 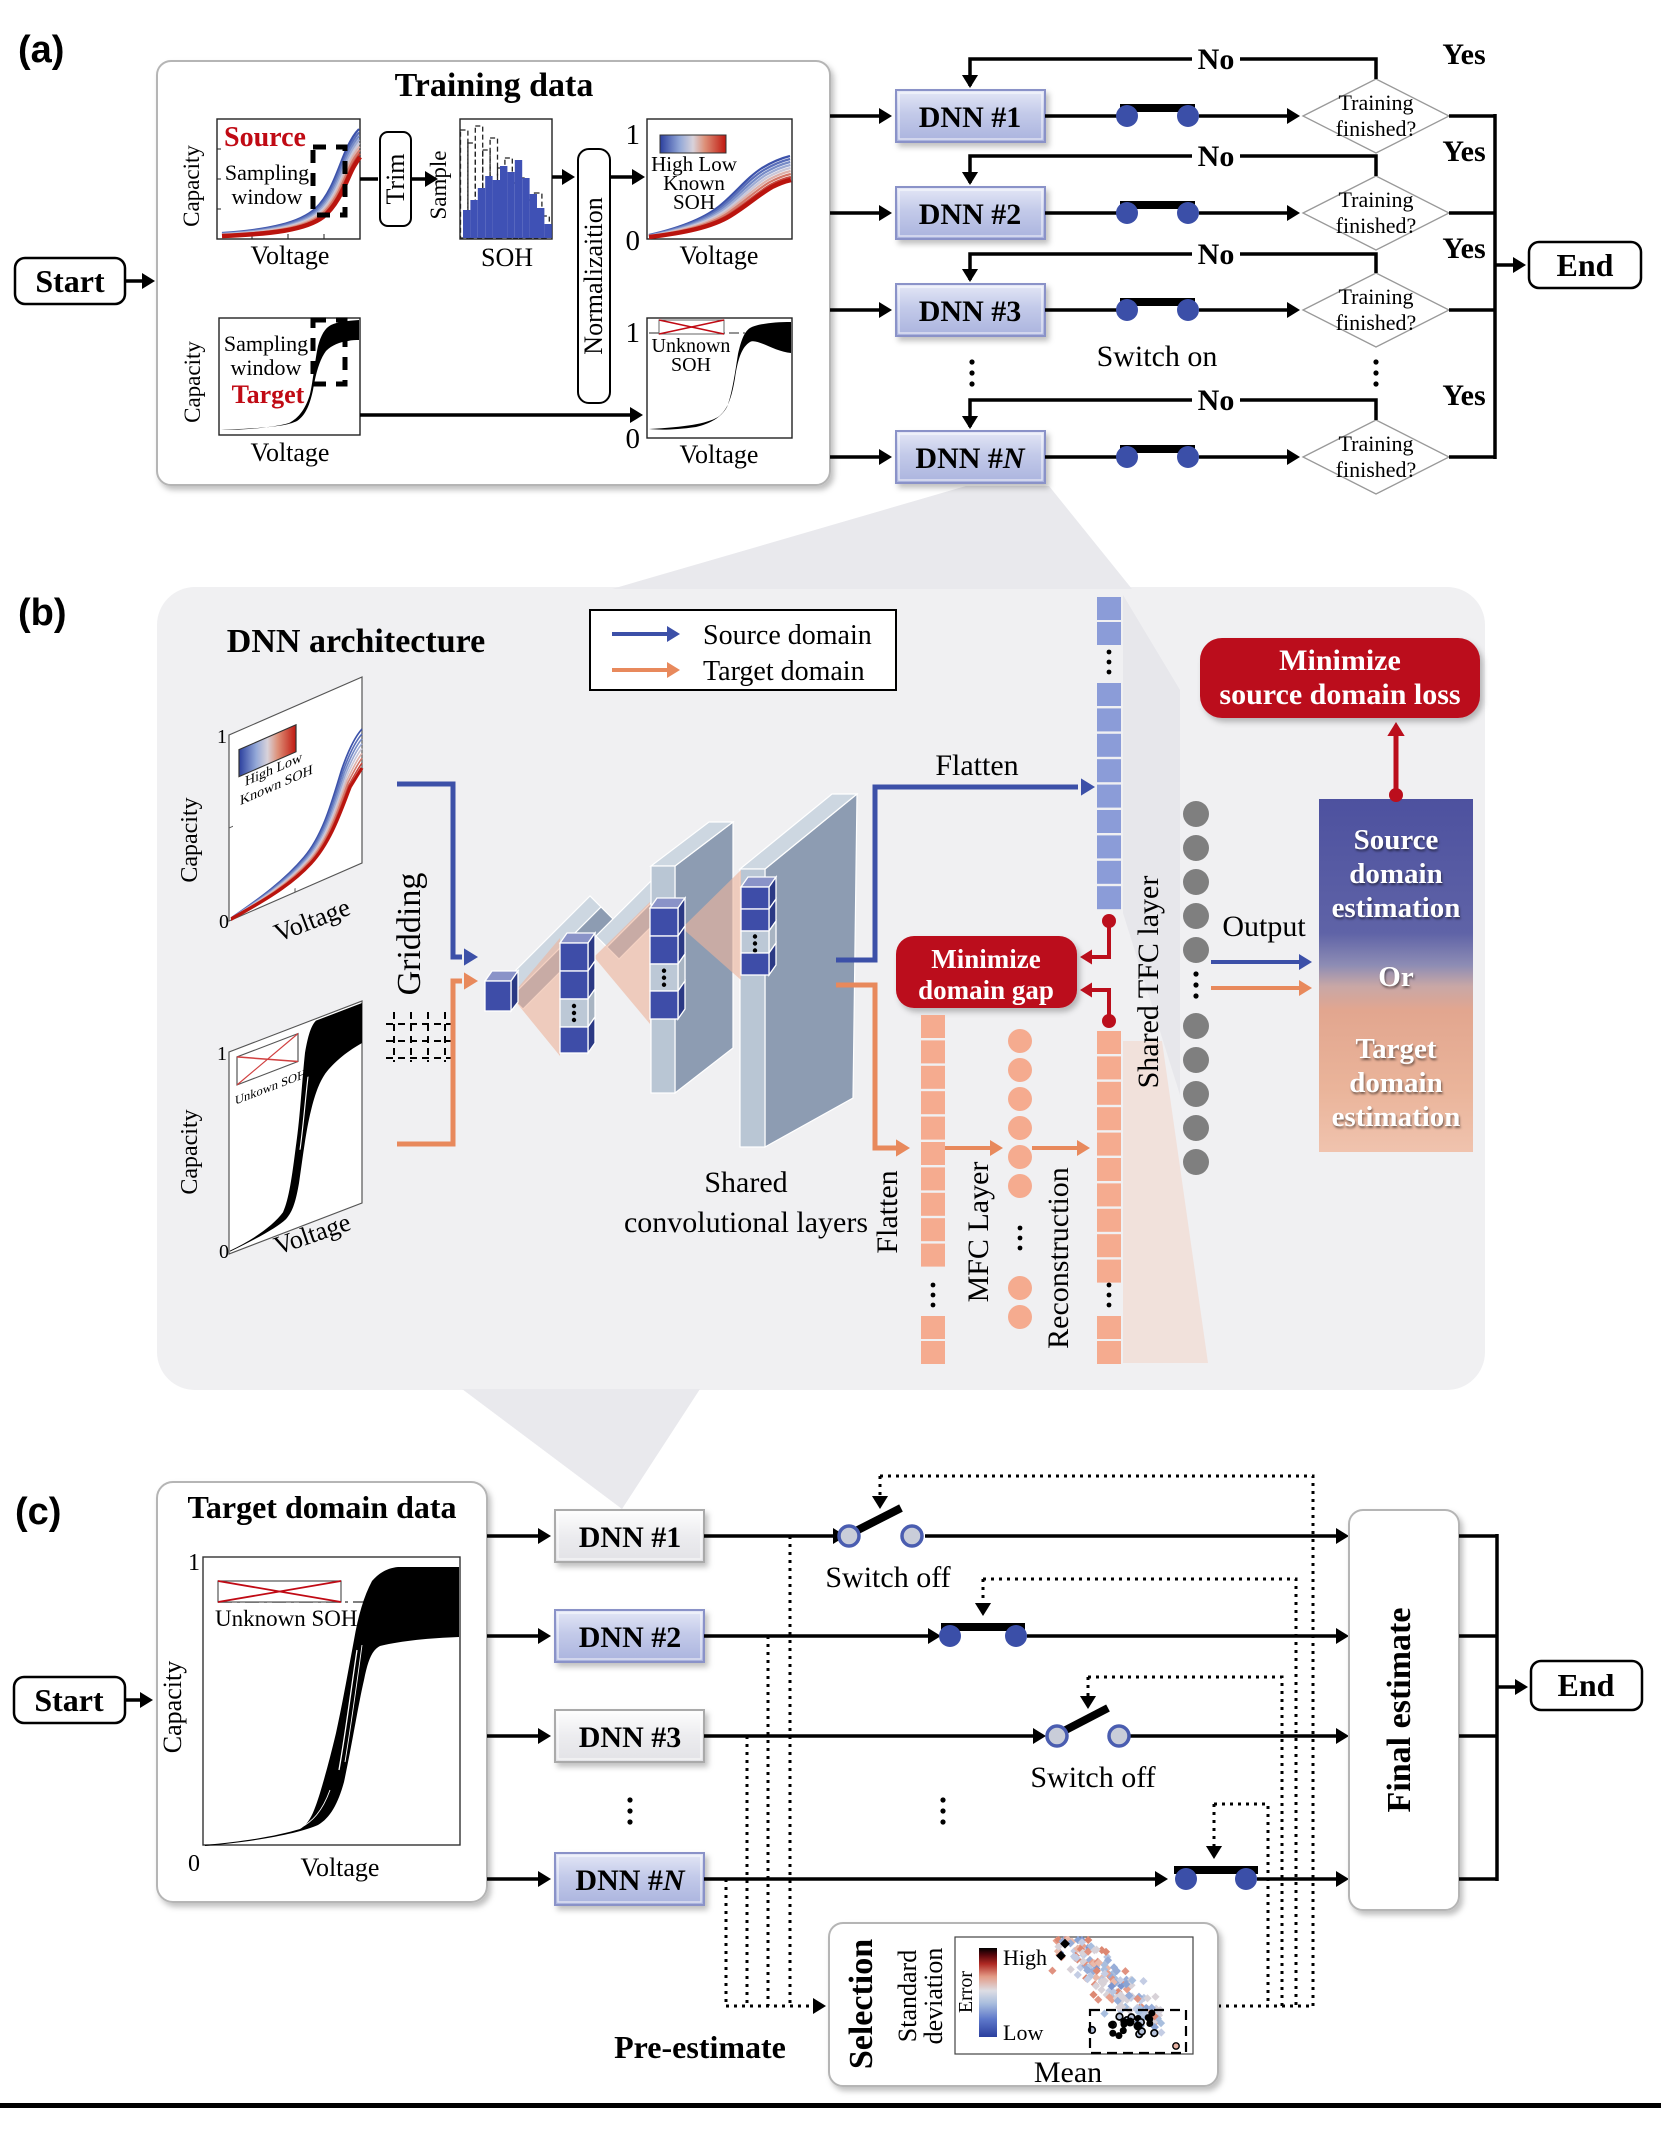 What do you see at coordinates (694, 164) in the screenshot?
I see `svg-text: High Low` at bounding box center [694, 164].